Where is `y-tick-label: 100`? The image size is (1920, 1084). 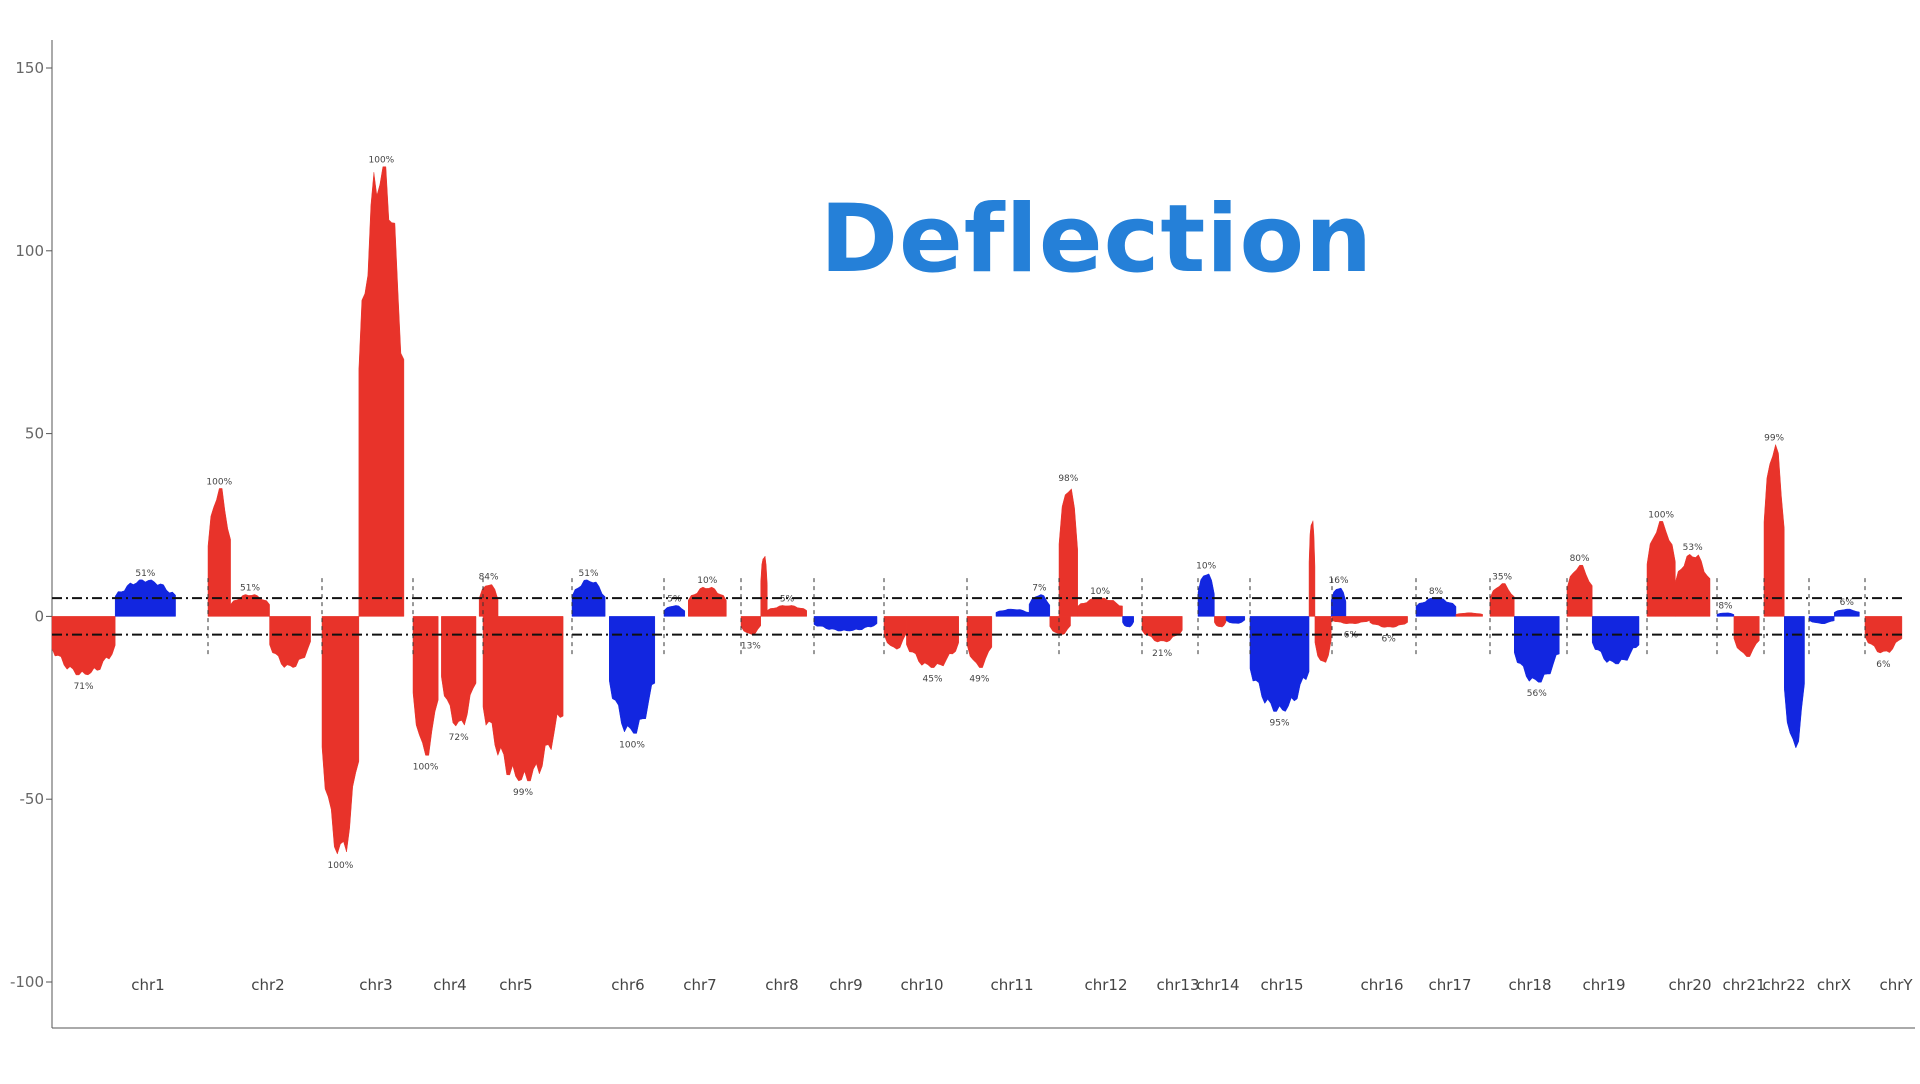
y-tick-label: 100 is located at coordinates (29, 251).